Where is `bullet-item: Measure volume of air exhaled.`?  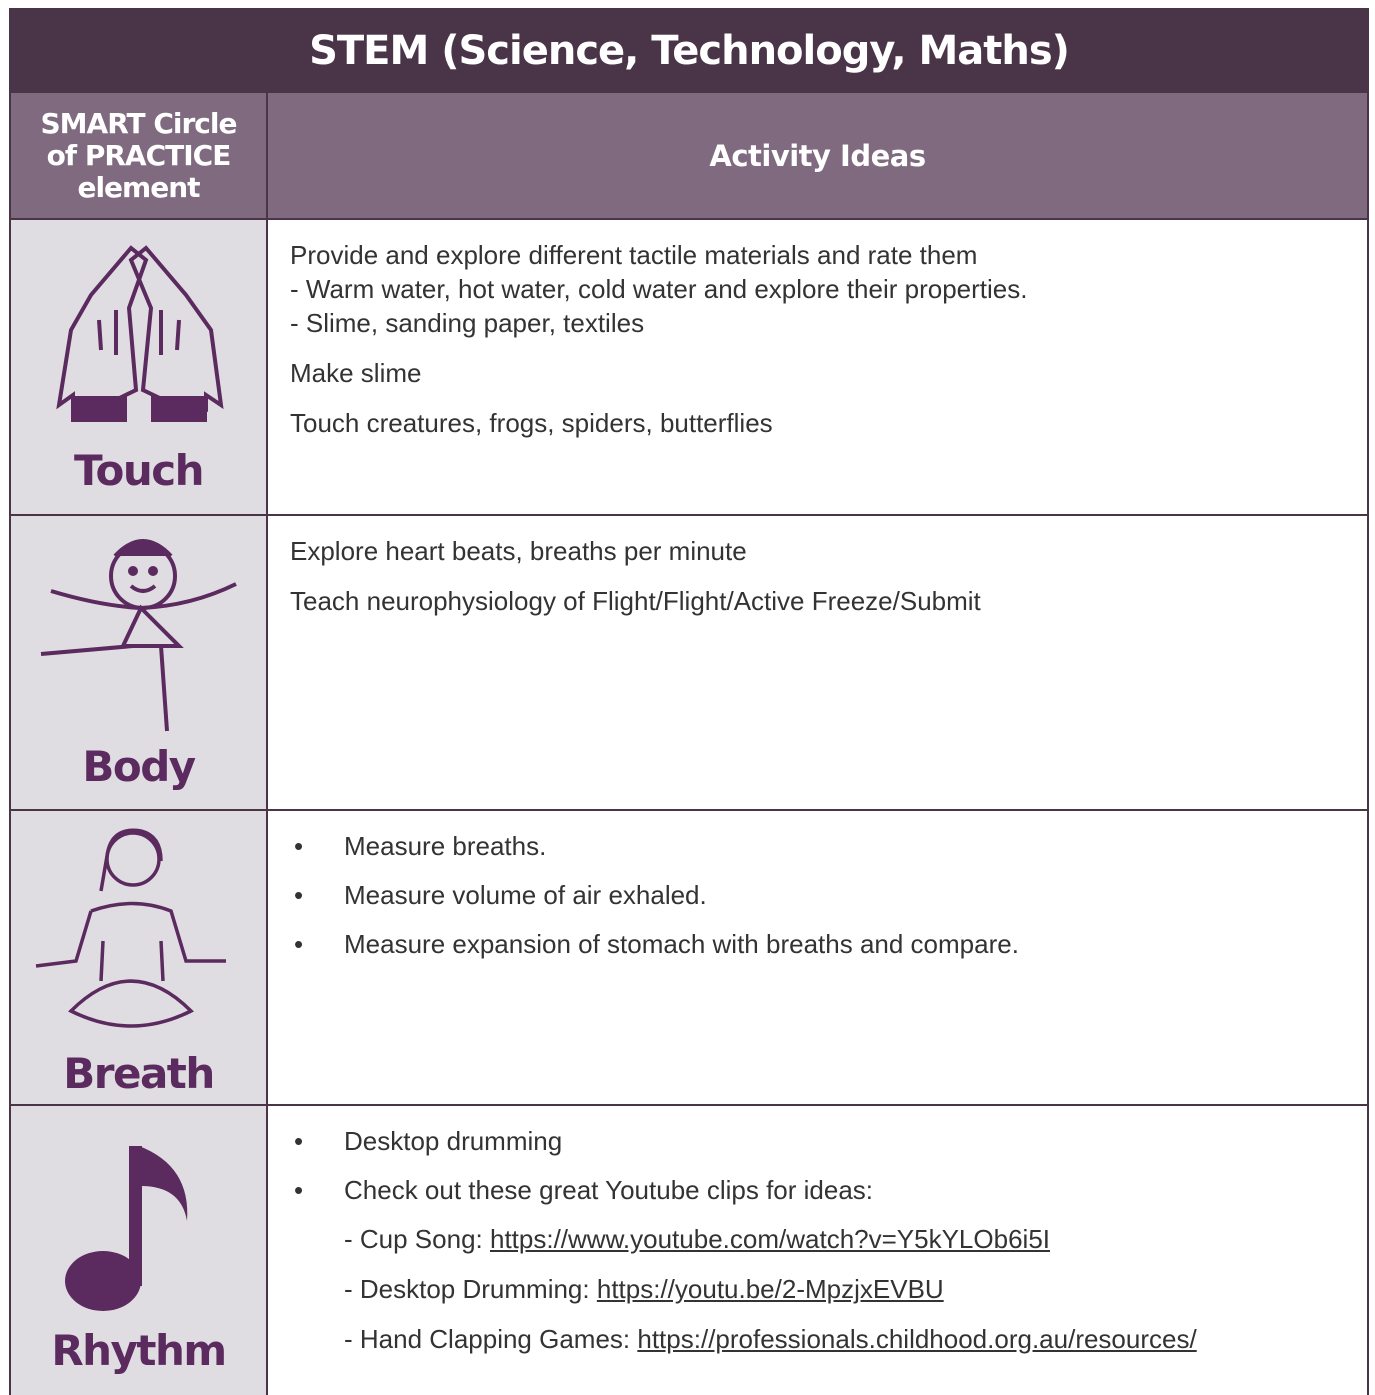
bullet-item: Measure volume of air exhaled. is located at coordinates (817, 895).